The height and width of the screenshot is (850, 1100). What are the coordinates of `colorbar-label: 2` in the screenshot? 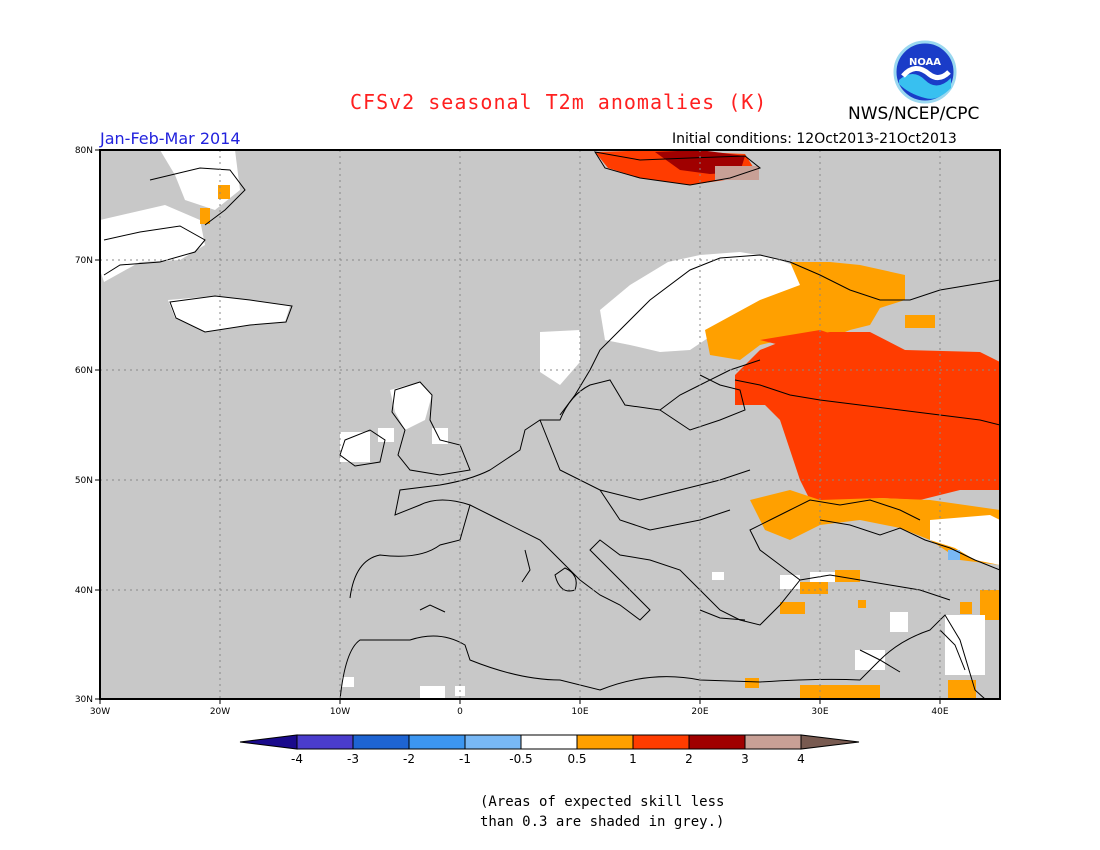 It's located at (689, 759).